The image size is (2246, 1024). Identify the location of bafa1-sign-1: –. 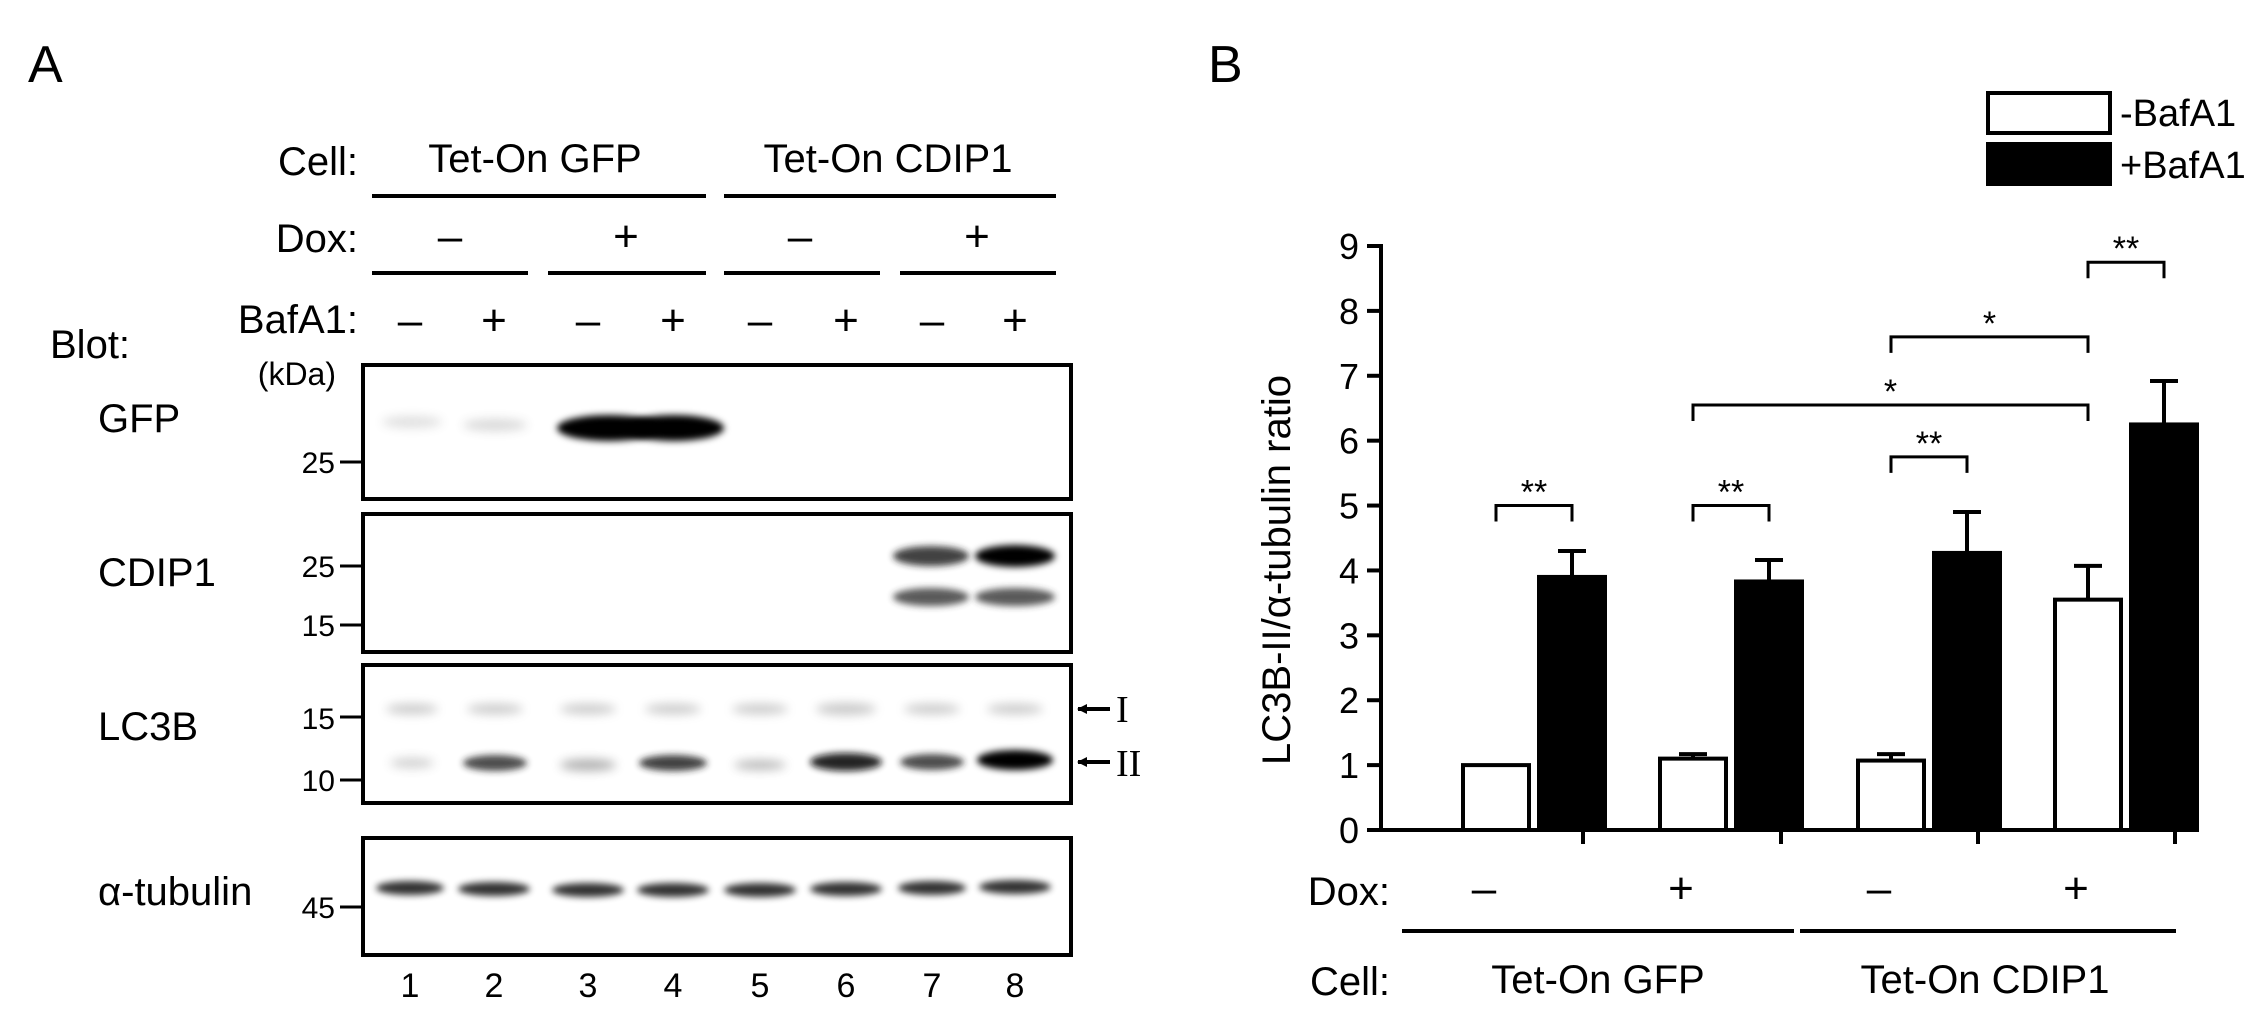
(410, 320).